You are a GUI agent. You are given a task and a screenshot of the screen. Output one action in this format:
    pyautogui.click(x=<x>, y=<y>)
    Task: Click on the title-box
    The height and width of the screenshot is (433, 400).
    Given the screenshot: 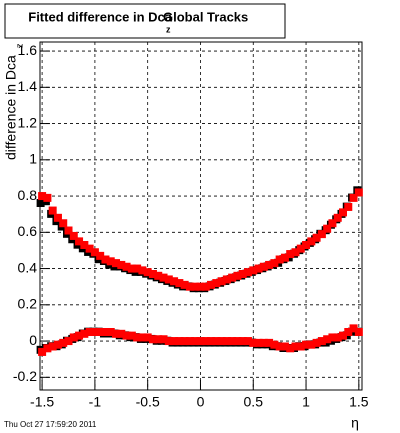 What is the action you would take?
    pyautogui.click(x=145, y=21)
    